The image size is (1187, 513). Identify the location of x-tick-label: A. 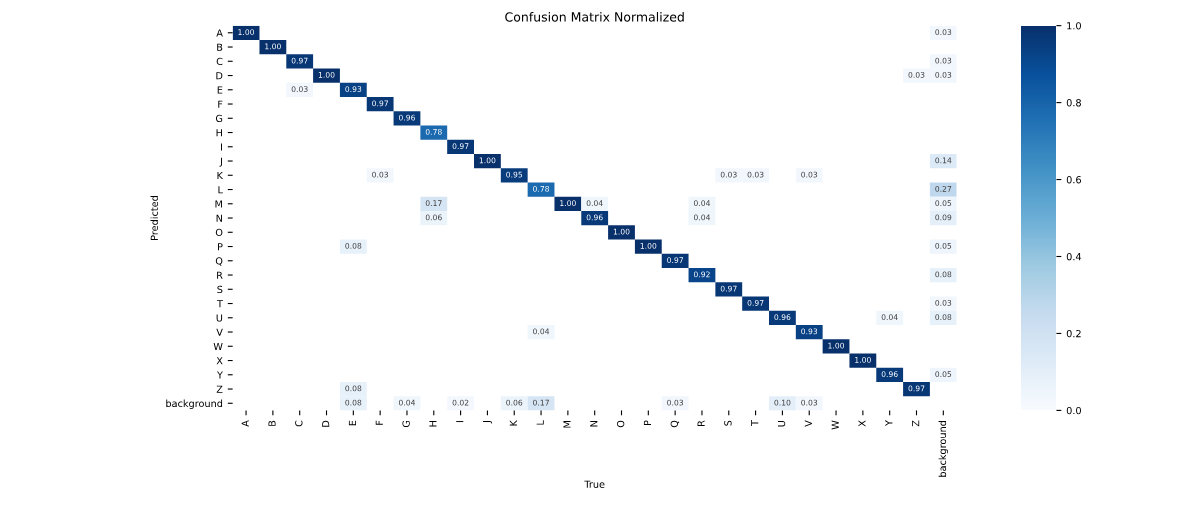
(245, 423).